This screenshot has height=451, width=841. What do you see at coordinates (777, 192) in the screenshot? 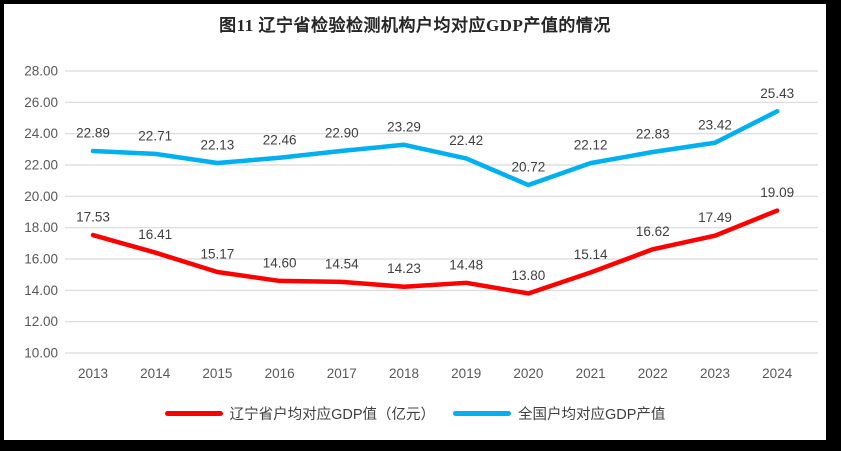
I see `data-label: 19.09` at bounding box center [777, 192].